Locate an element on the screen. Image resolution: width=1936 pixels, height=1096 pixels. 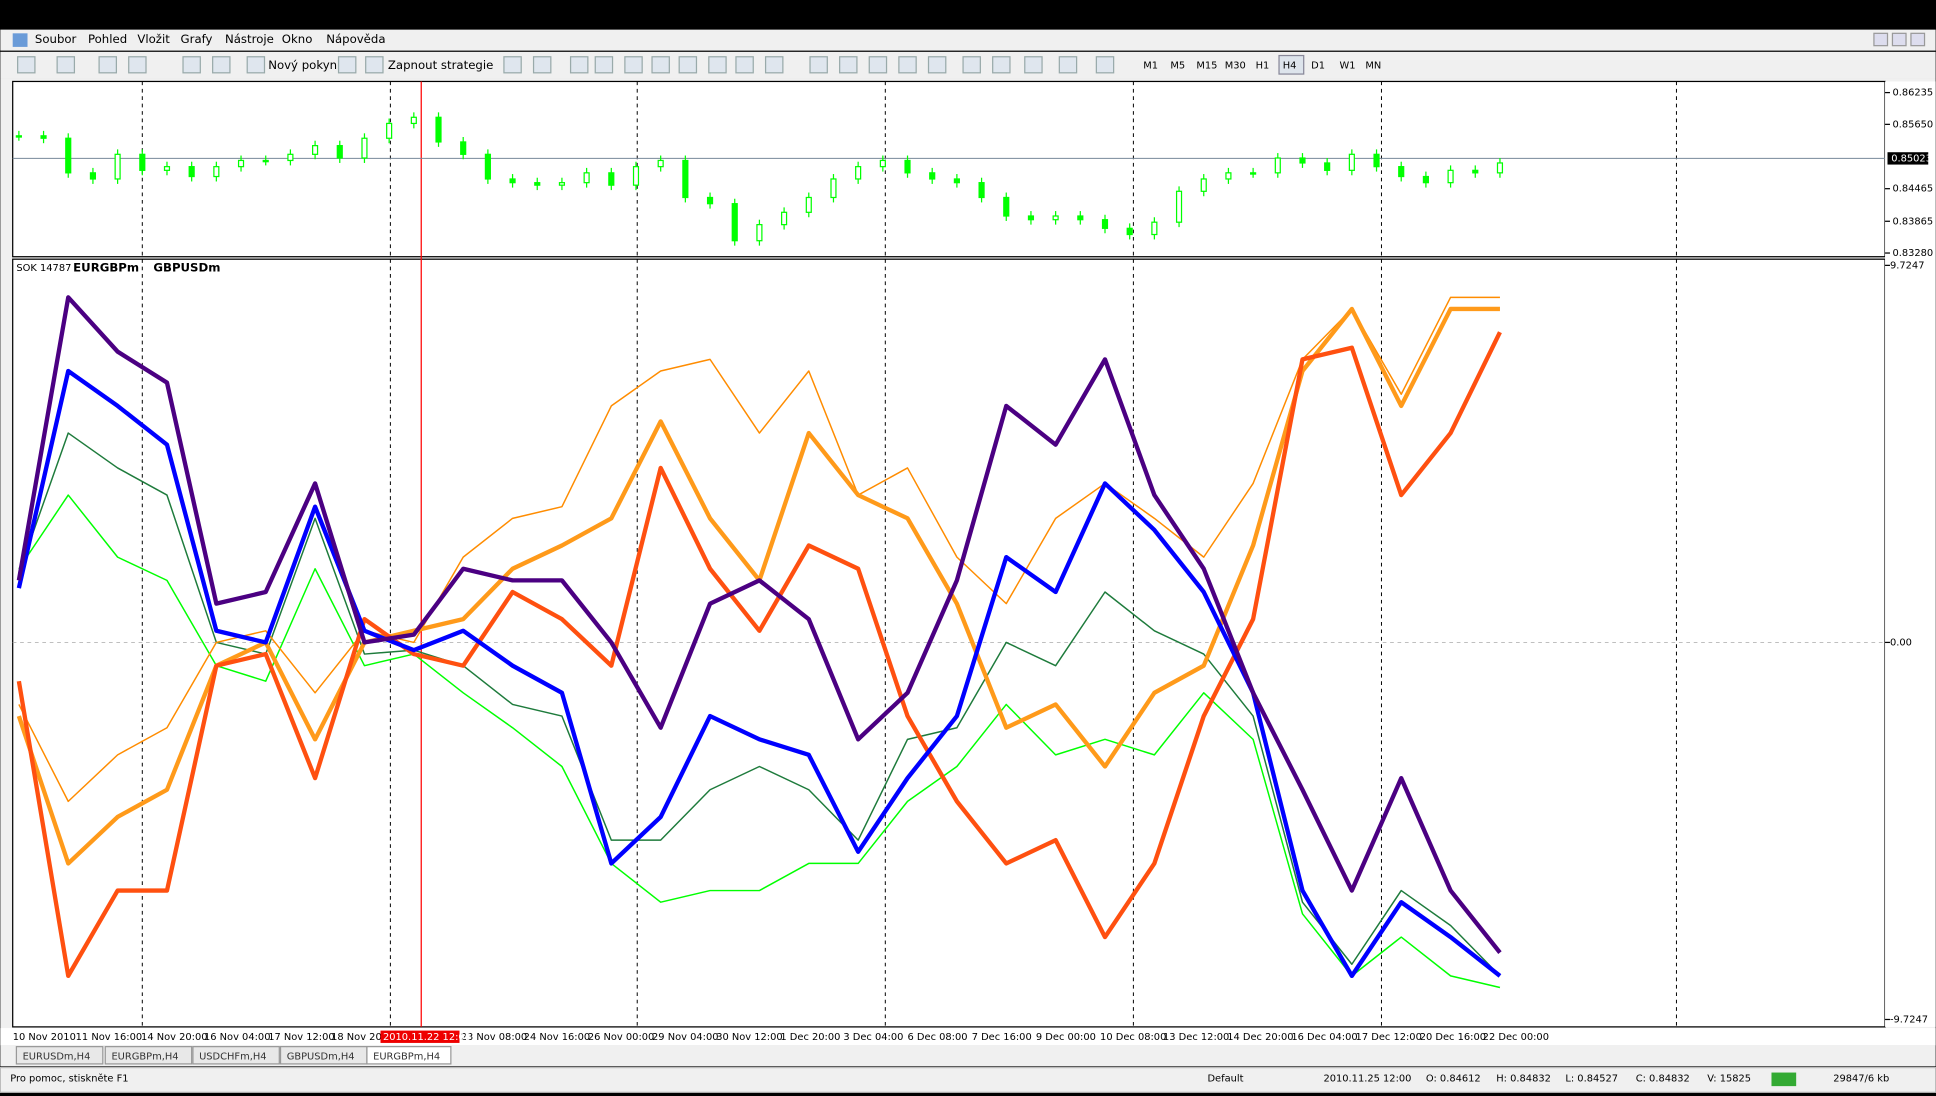
restore-button is located at coordinates (1899, 39).